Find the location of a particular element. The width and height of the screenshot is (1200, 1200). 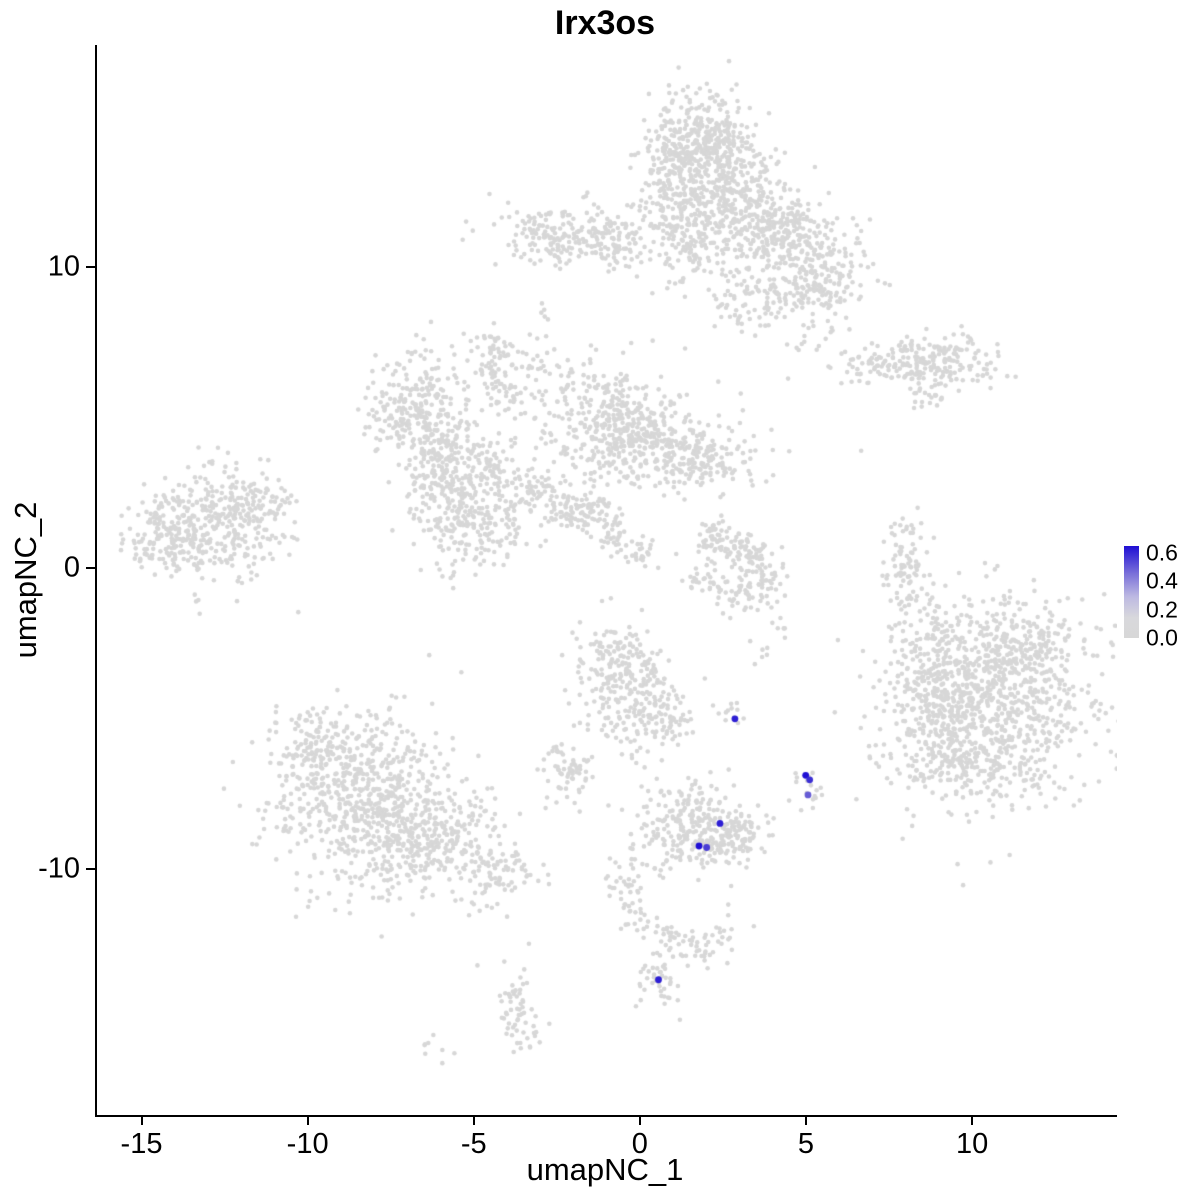

legend-tick-label: 0.6 is located at coordinates (1162, 552).